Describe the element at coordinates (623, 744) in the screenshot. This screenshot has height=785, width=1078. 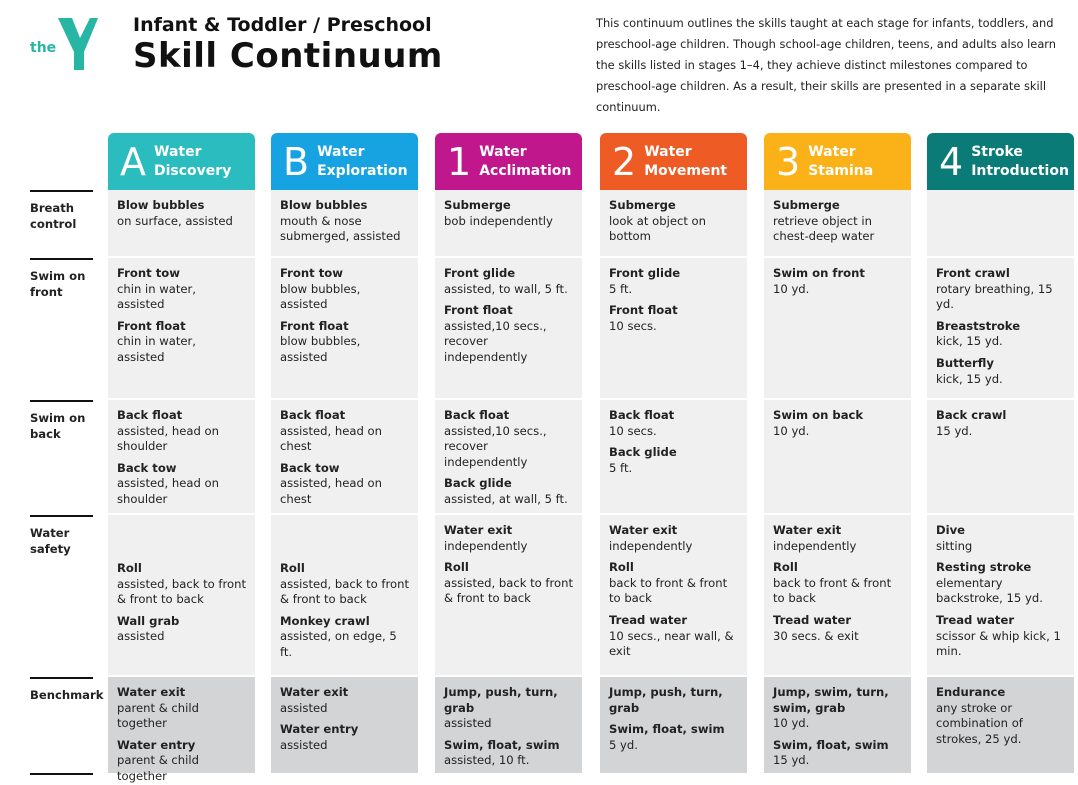
I see `skill-detail: 5 yd.` at that location.